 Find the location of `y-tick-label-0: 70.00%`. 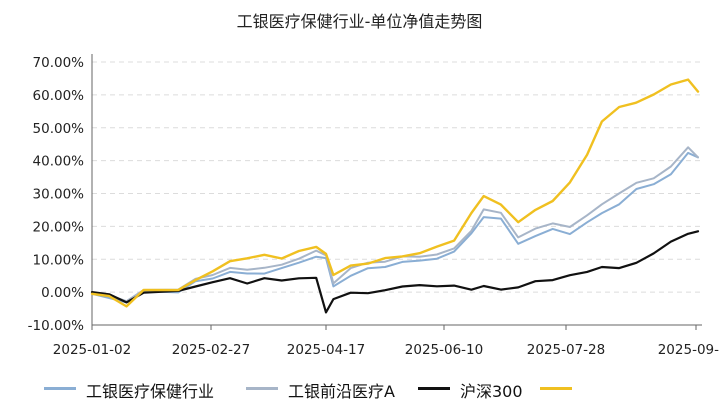

y-tick-label-0: 70.00% is located at coordinates (59, 63).